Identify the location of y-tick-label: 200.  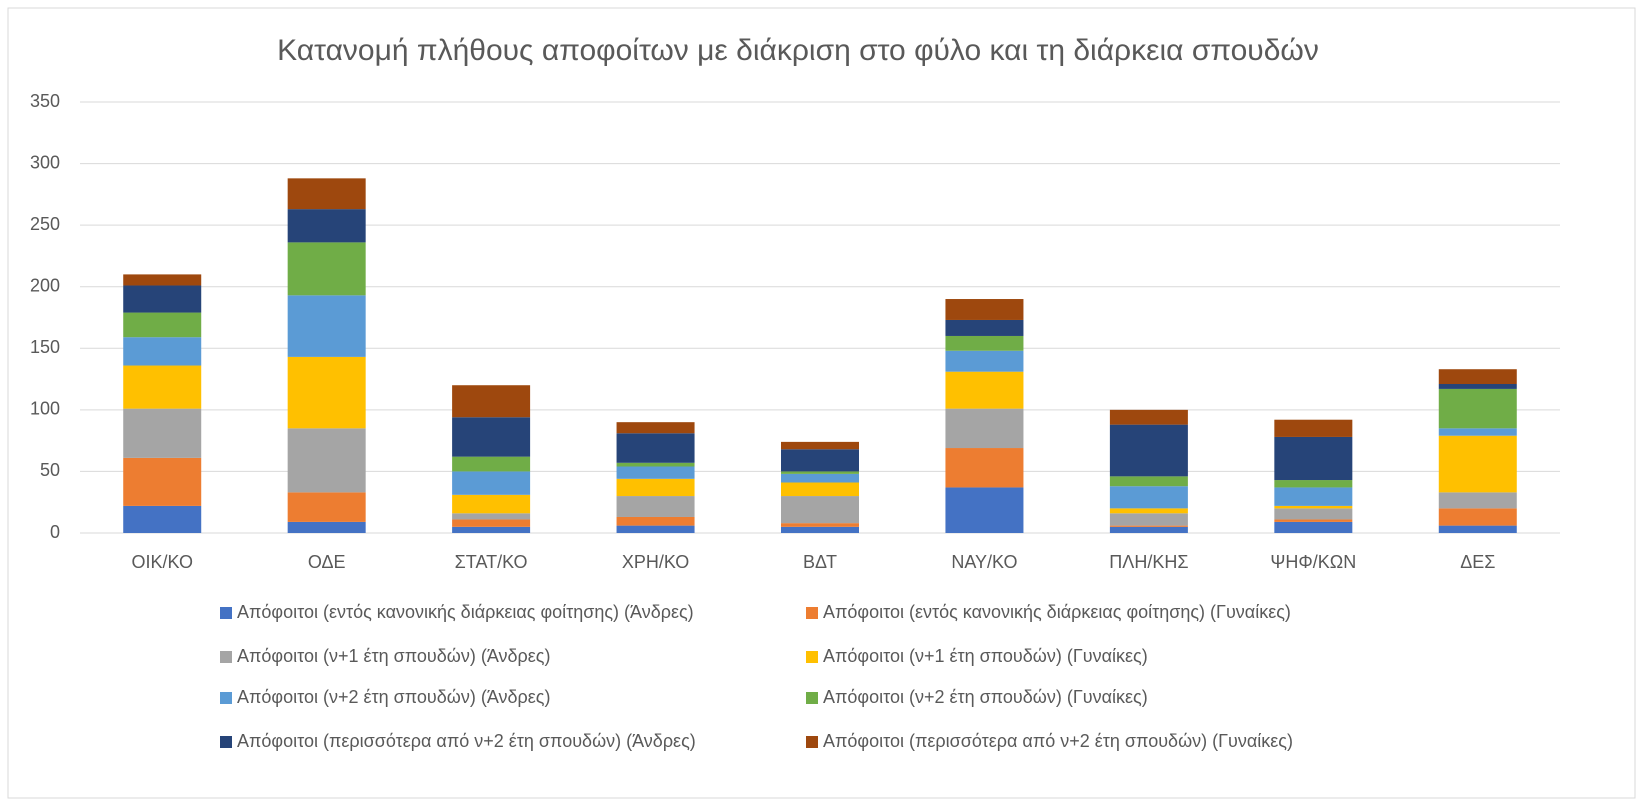
(45, 285).